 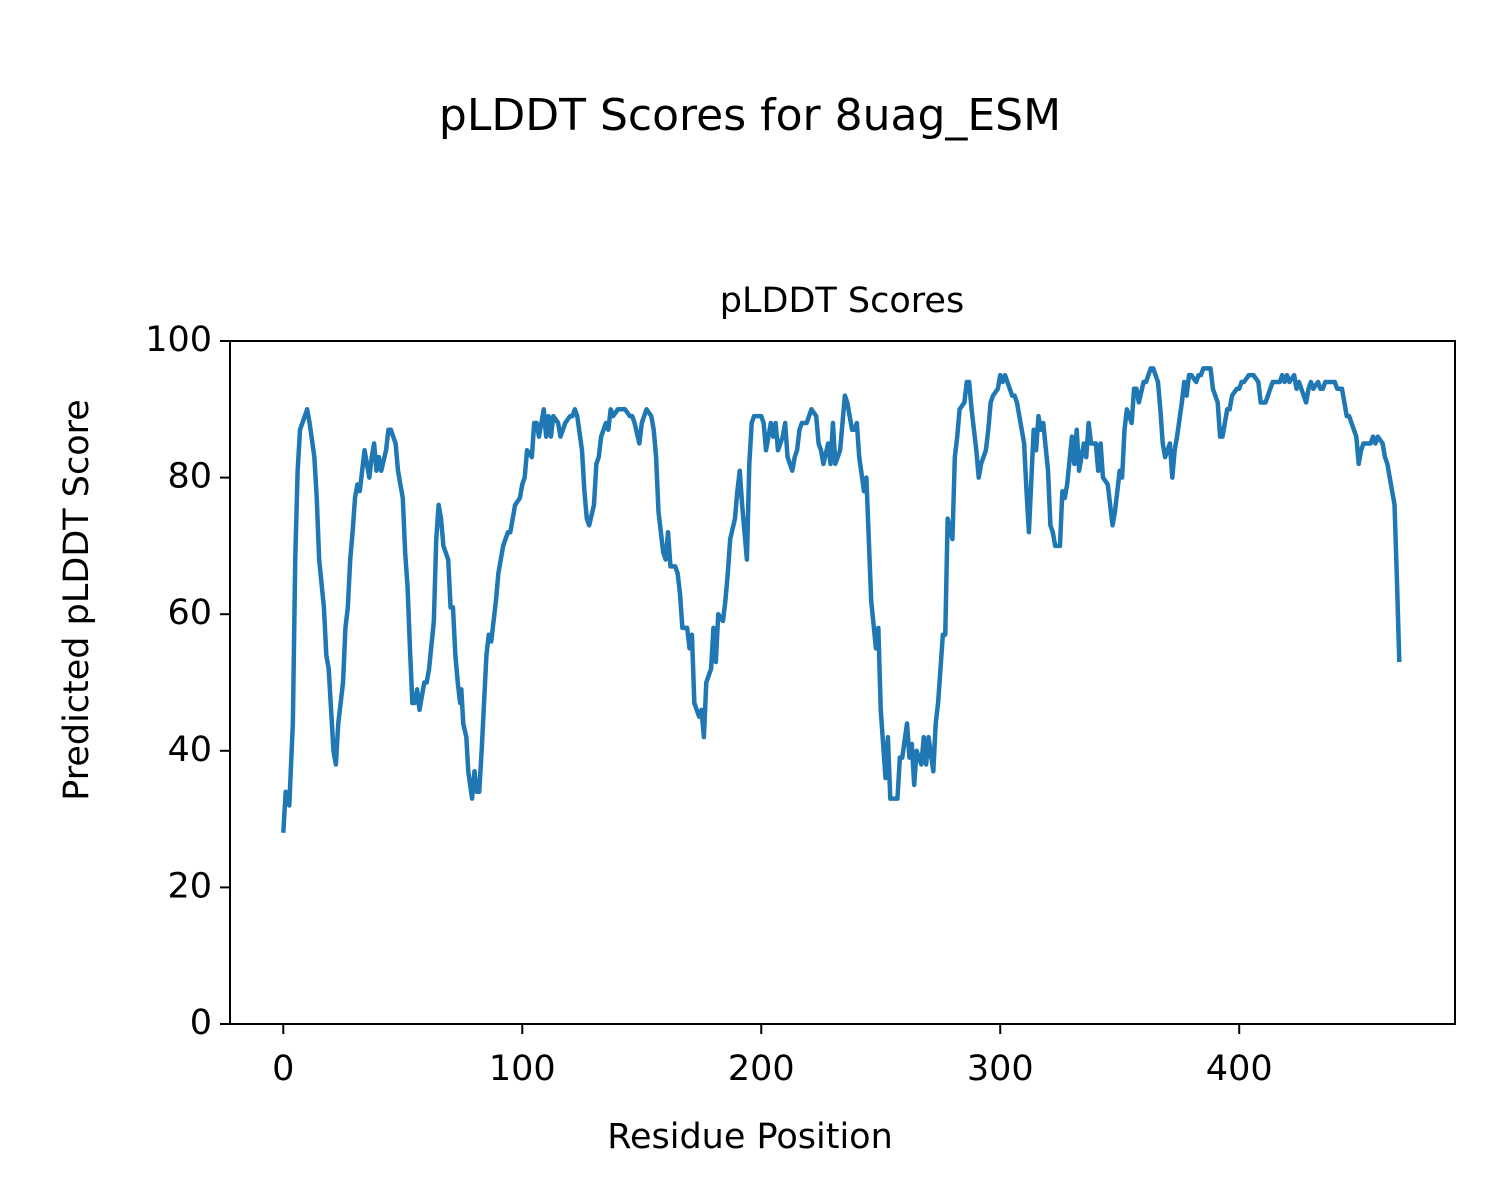 What do you see at coordinates (750, 115) in the screenshot?
I see `suptitle: pLDDT Scores for 8uag_ESM` at bounding box center [750, 115].